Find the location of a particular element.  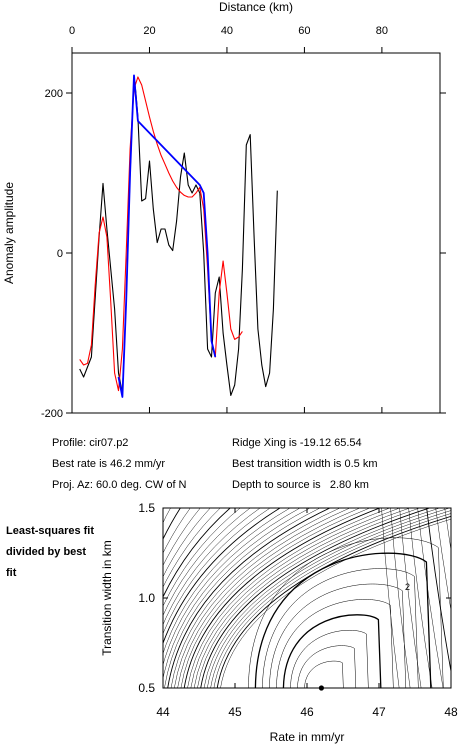

bottom-x-axis-label: Rate in mm/yr is located at coordinates (307, 737).